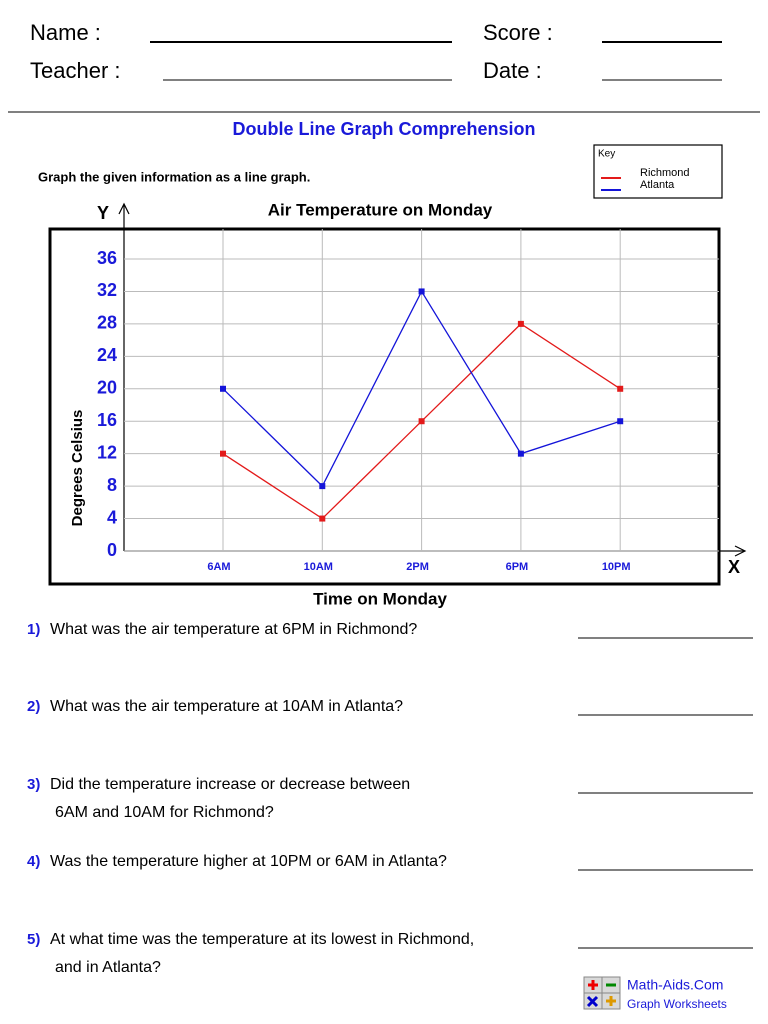 The height and width of the screenshot is (1024, 768). What do you see at coordinates (380, 209) in the screenshot?
I see `chart-title: Air Temperature on Monday` at bounding box center [380, 209].